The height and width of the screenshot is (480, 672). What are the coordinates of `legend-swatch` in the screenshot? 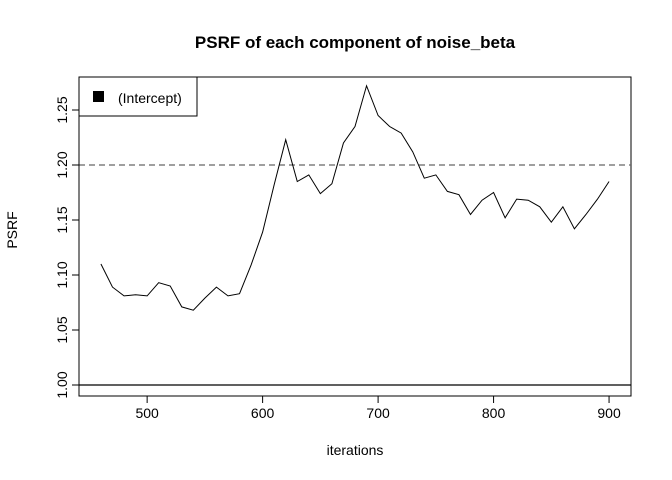 It's located at (98, 96).